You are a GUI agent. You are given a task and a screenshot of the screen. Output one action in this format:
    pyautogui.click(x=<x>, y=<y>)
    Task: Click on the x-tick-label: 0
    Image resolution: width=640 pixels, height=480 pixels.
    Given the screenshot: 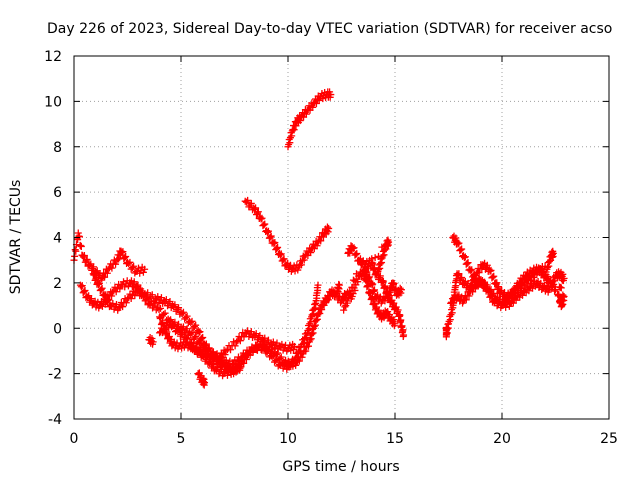 What is the action you would take?
    pyautogui.click(x=74, y=439)
    